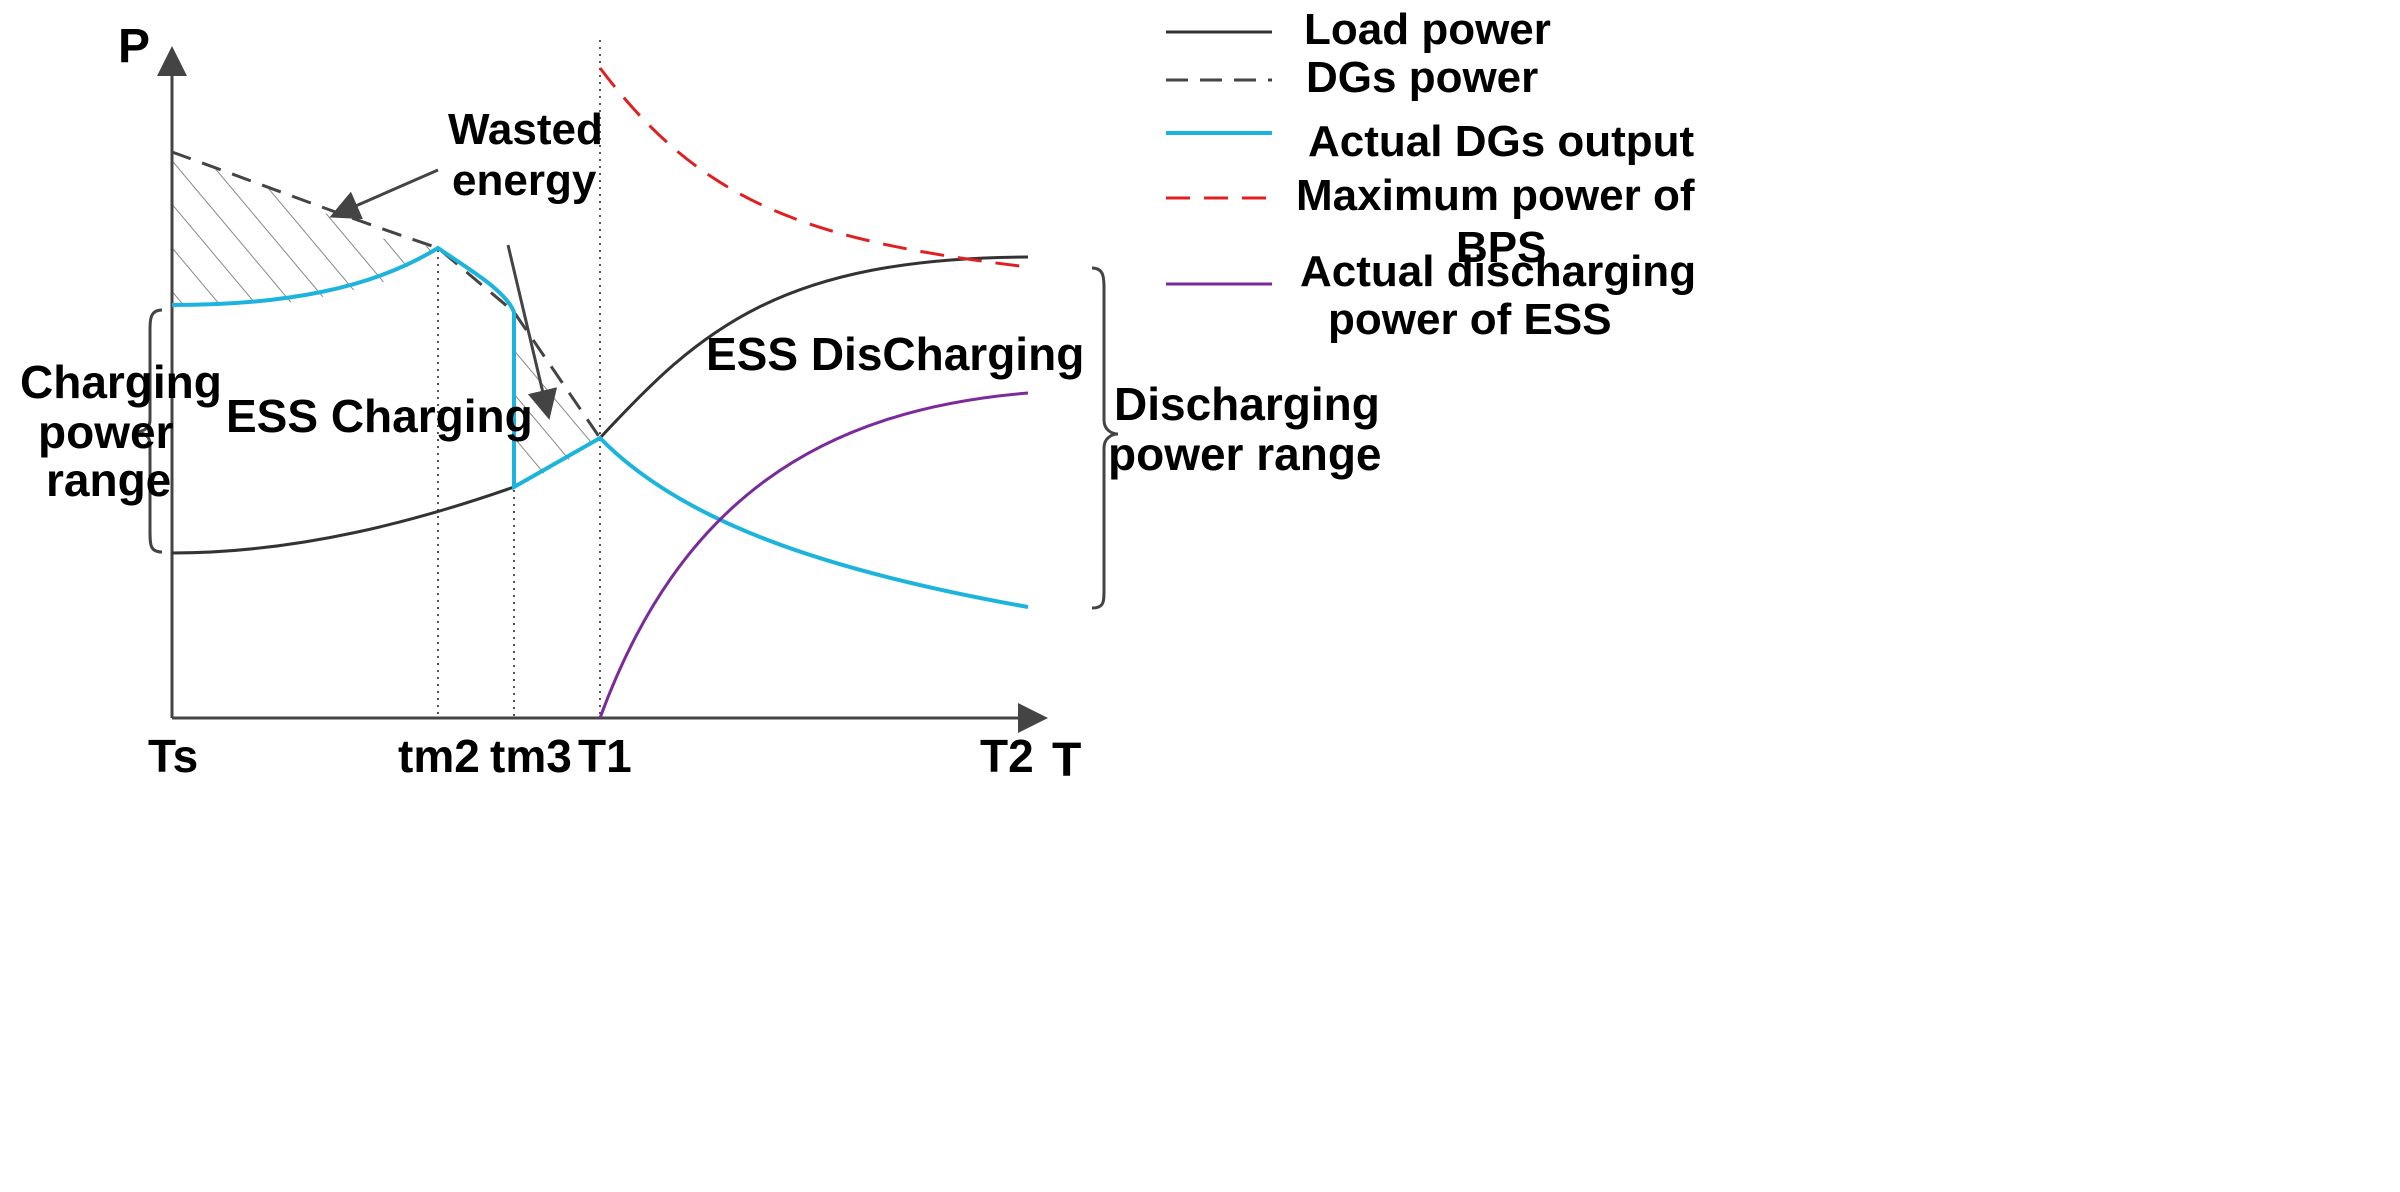 This screenshot has width=2400, height=1192. I want to click on ess-discharging-label: ESS DisCharging, so click(895, 354).